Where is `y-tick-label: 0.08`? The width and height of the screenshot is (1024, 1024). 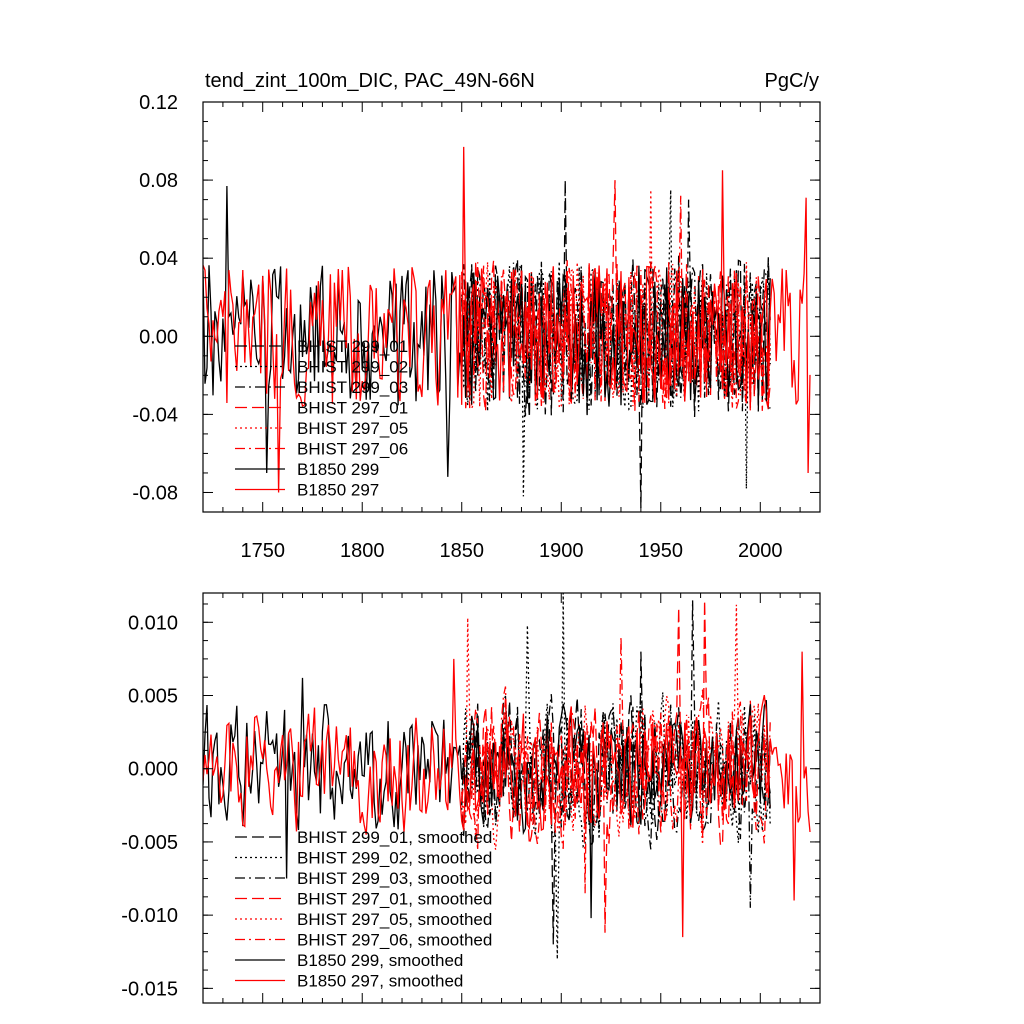 y-tick-label: 0.08 is located at coordinates (158, 181).